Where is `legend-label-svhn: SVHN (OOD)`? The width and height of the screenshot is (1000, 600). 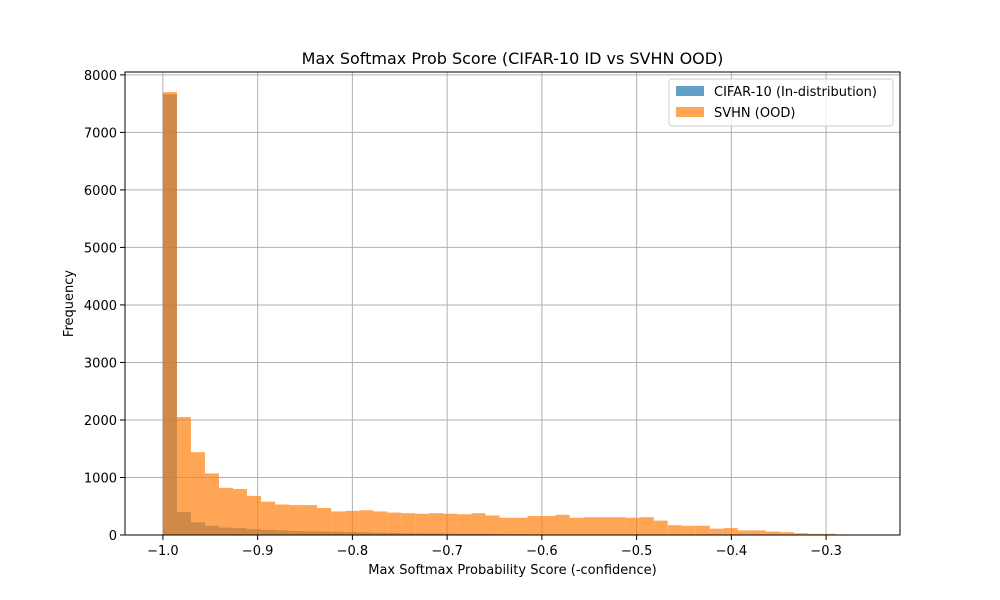 legend-label-svhn: SVHN (OOD) is located at coordinates (754, 113).